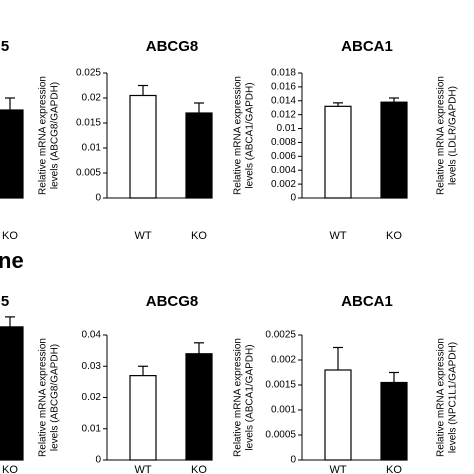  I want to click on section-label: ne, so click(12, 260).